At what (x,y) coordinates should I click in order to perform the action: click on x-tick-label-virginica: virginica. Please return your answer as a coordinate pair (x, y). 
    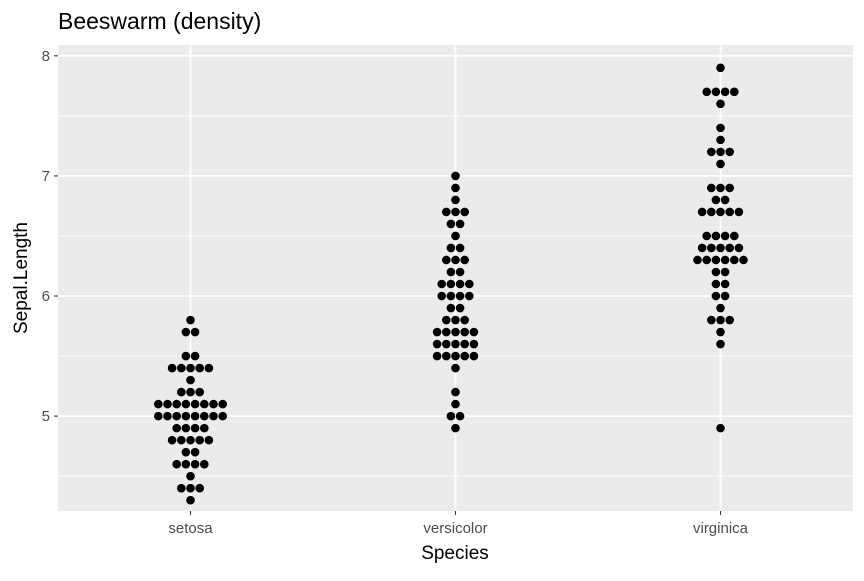
    Looking at the image, I should click on (721, 528).